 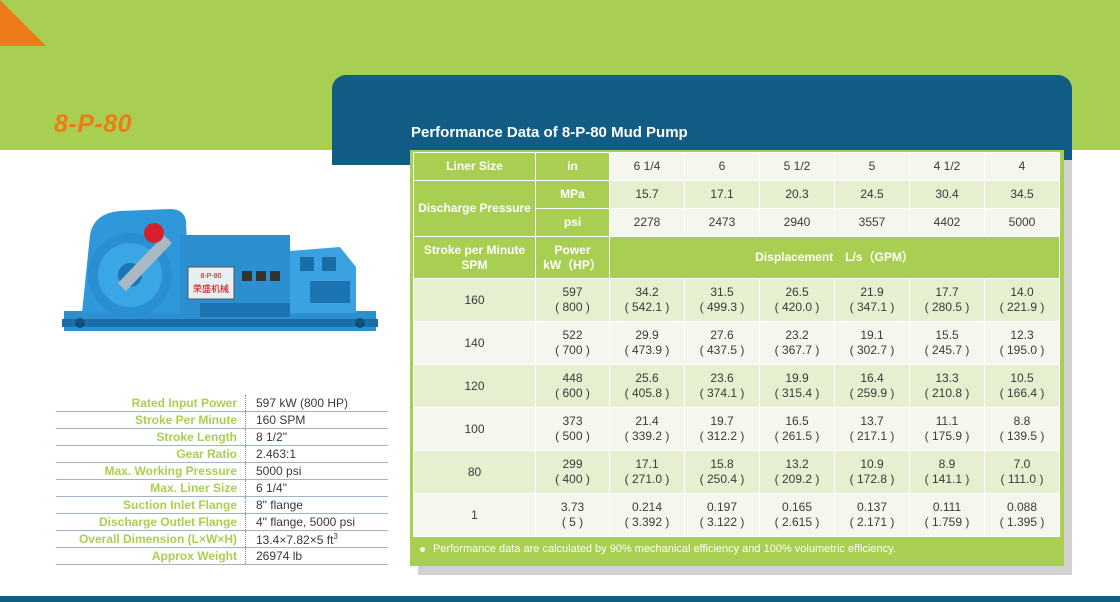 I want to click on displacement-cell: 12.3( 195.0 ), so click(x=1022, y=343).